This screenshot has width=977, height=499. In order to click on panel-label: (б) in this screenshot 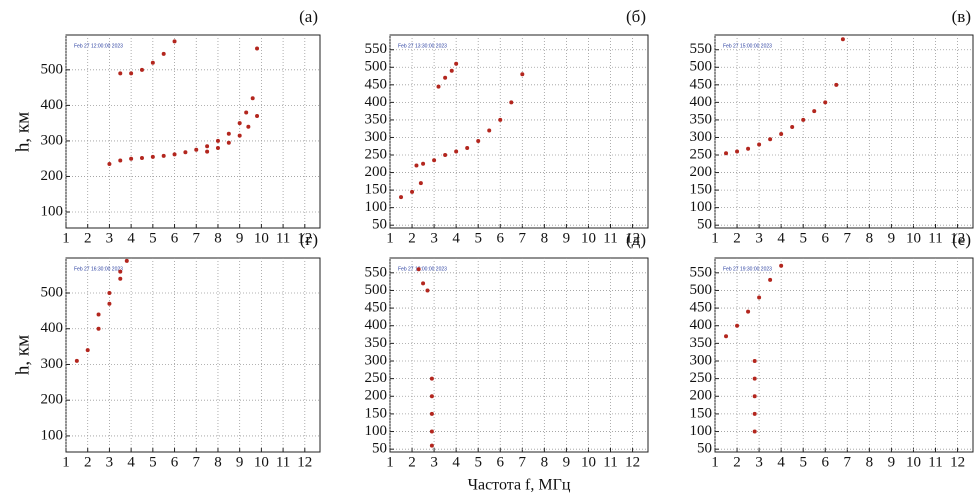, I will do `click(636, 16)`.